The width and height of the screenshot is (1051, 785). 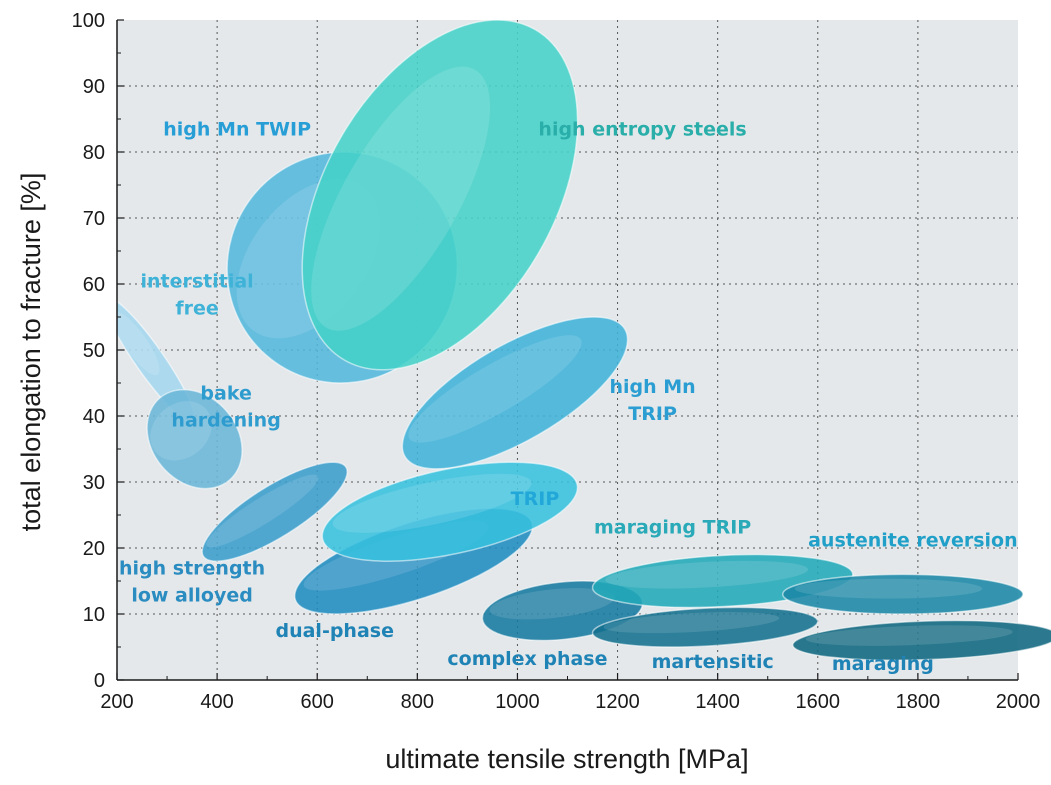 I want to click on region-label: interstitial free, so click(x=196, y=294).